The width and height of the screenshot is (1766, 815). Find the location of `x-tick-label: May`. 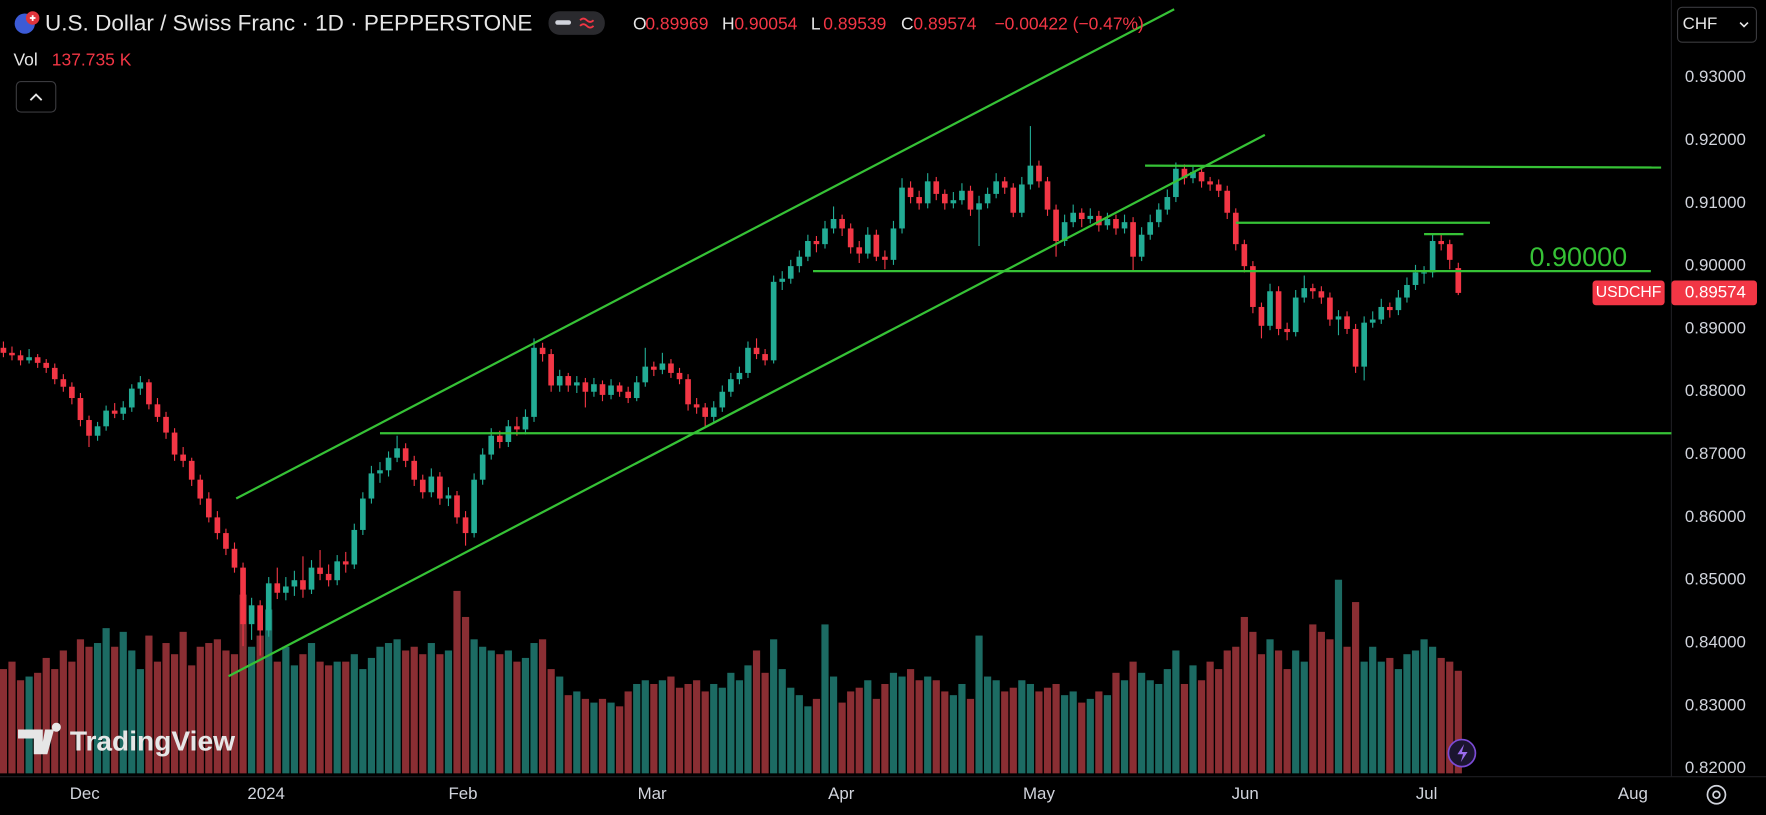

x-tick-label: May is located at coordinates (1039, 793).